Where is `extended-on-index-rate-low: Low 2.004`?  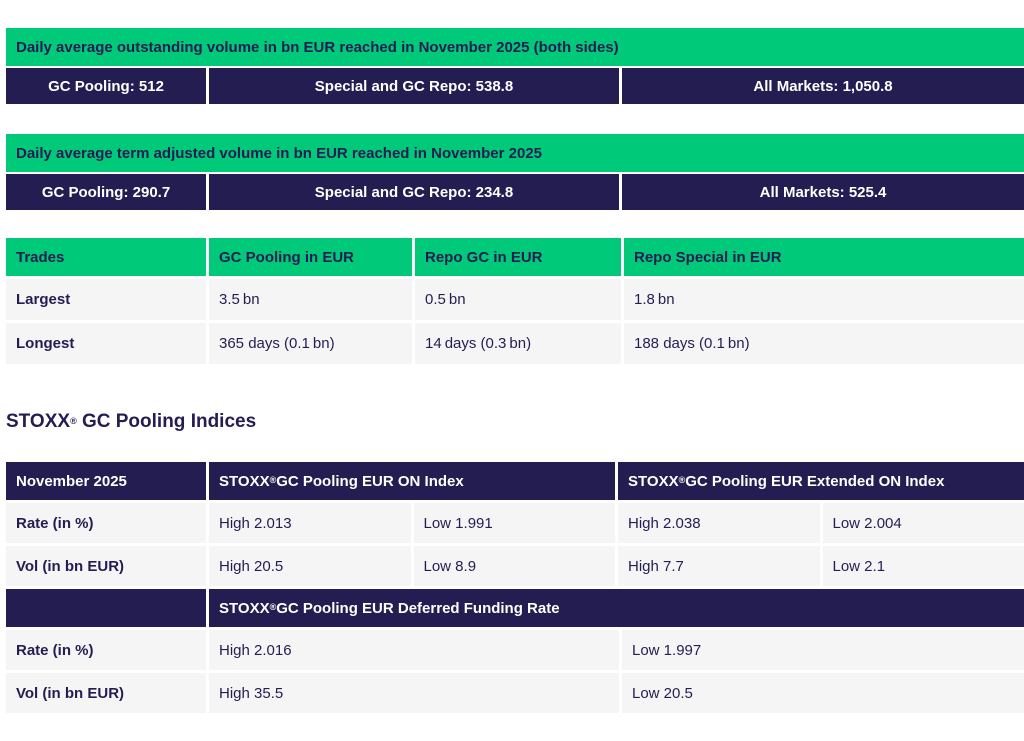
extended-on-index-rate-low: Low 2.004 is located at coordinates (923, 523).